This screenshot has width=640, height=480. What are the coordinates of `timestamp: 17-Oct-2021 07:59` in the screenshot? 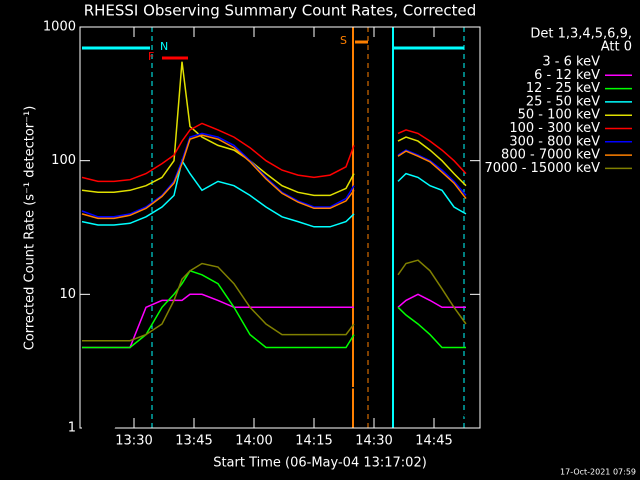 It's located at (598, 472).